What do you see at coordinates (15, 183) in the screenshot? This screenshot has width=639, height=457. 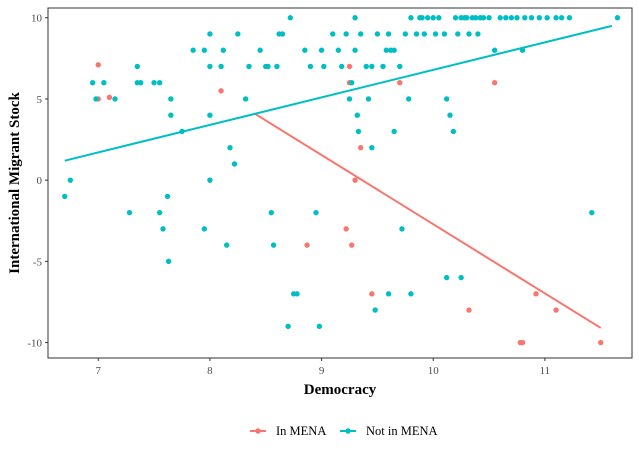 I see `y-axis-title: International Migrant Stock` at bounding box center [15, 183].